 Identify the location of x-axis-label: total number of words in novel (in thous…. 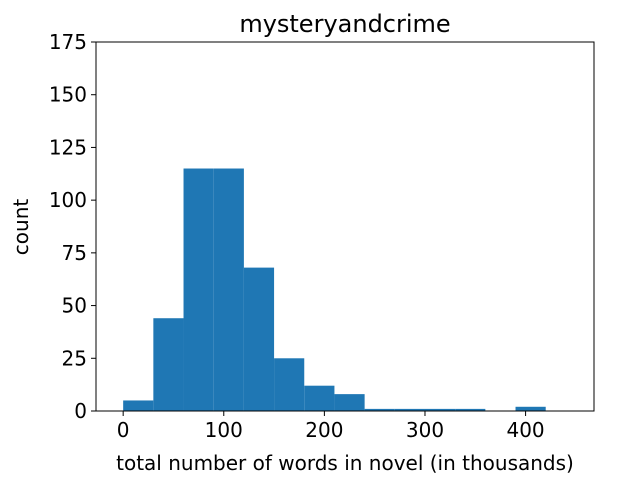
(345, 463).